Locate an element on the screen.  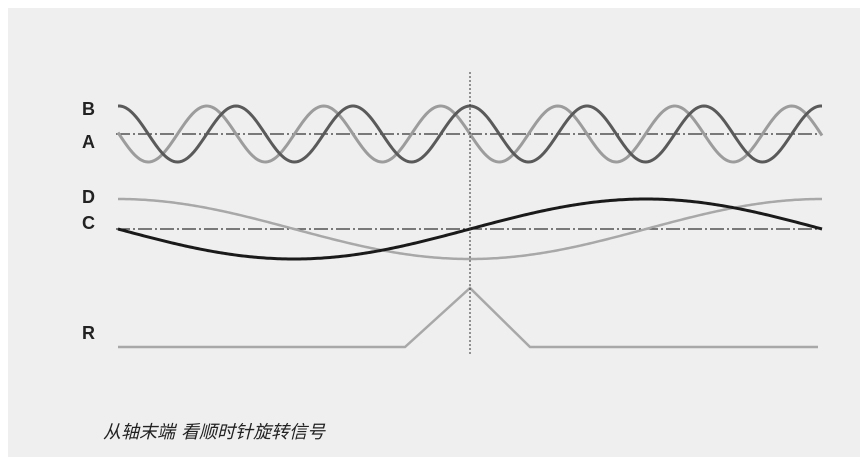
label-d: D is located at coordinates (88, 197).